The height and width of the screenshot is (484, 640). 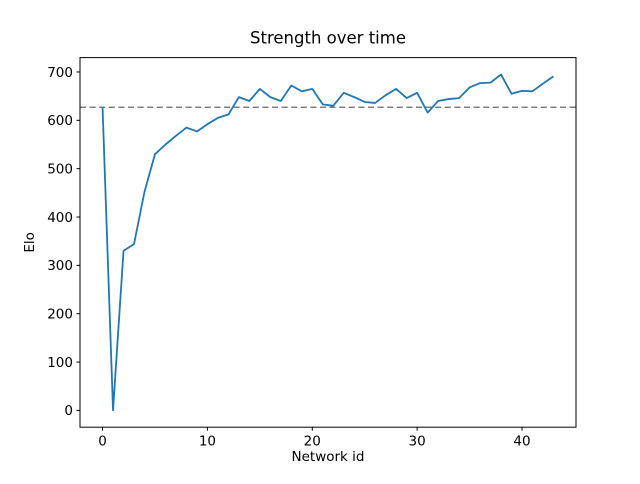 I want to click on x-tick-label: 20, so click(x=312, y=442).